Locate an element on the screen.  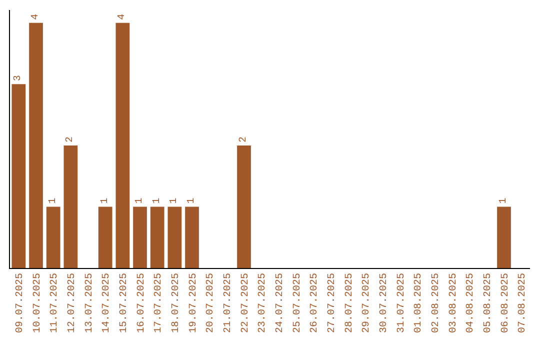
x-tick-label: 17.07.2025 is located at coordinates (159, 303).